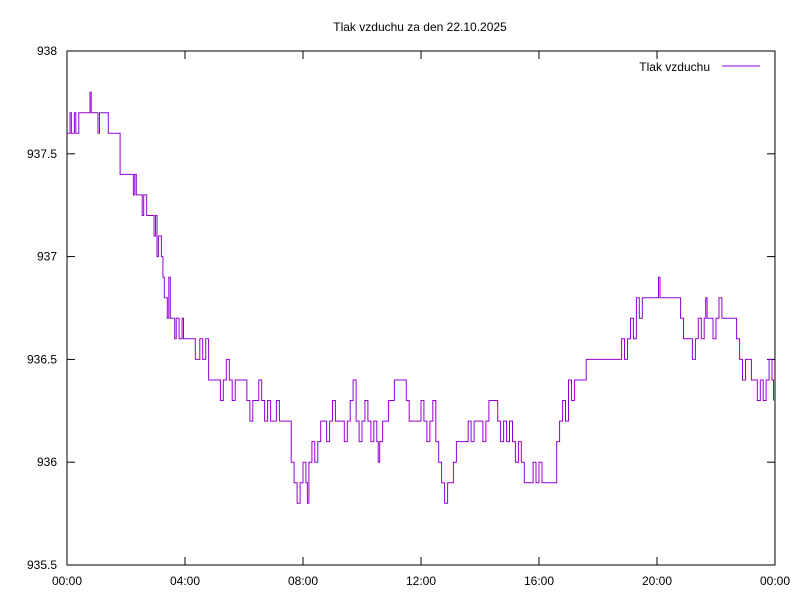  I want to click on x-tick-label: 16:00, so click(539, 581).